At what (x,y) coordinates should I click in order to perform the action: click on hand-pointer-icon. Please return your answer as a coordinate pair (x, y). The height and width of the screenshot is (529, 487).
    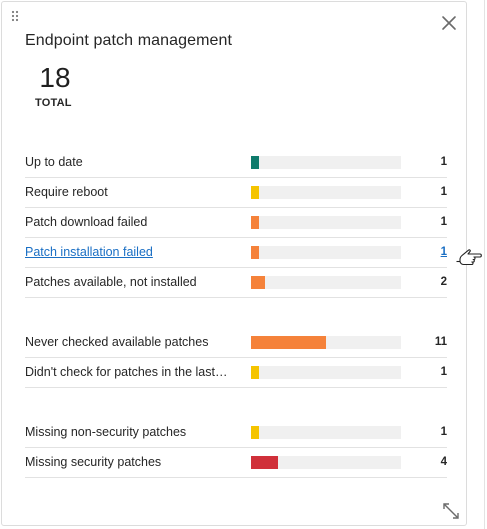
    Looking at the image, I should click on (469, 257).